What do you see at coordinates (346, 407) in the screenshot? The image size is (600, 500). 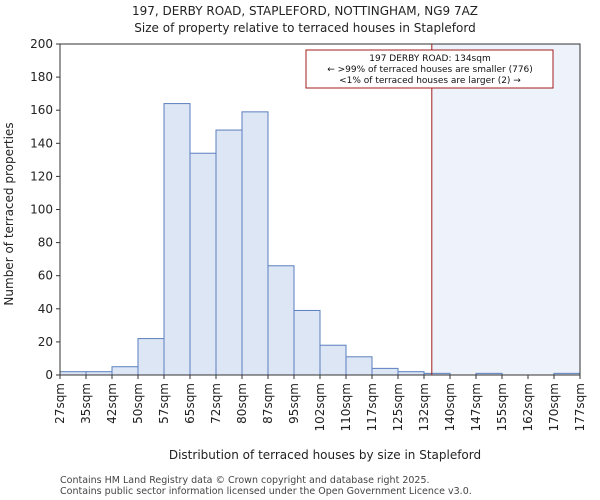 I see `x-tick-label: 110sqm` at bounding box center [346, 407].